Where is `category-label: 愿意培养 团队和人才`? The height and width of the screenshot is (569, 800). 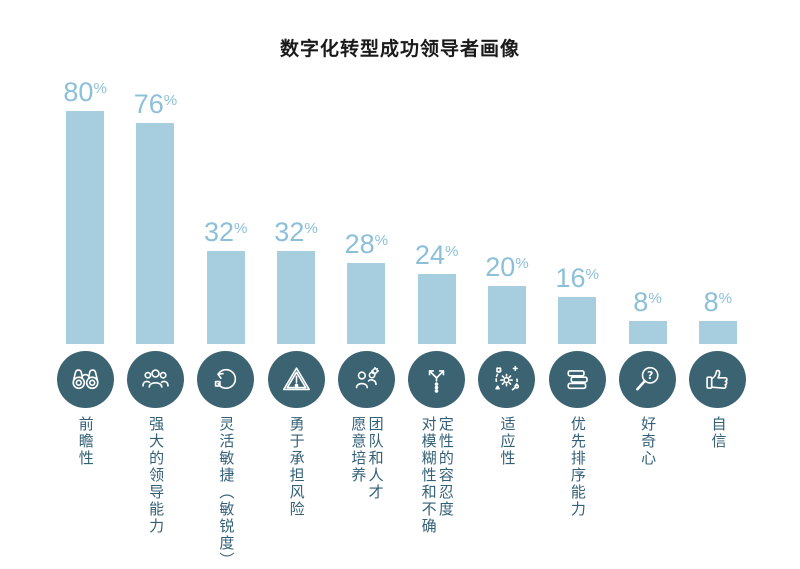 category-label: 愿意培养 团队和人才 is located at coordinates (366, 458).